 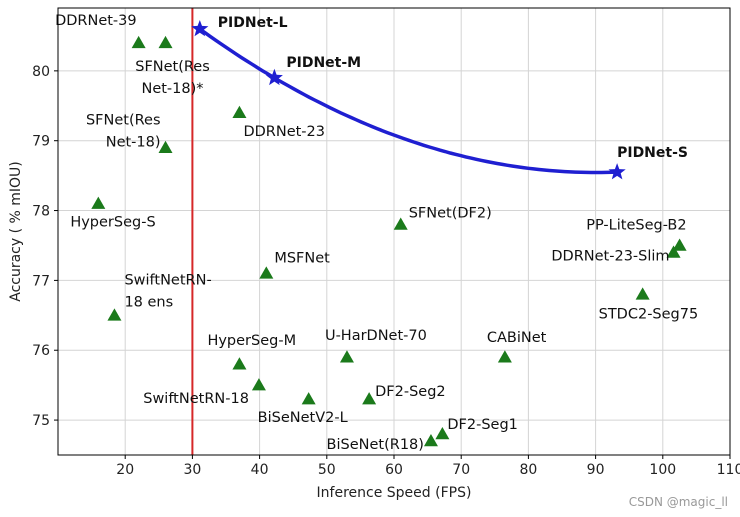 What do you see at coordinates (728, 470) in the screenshot?
I see `x-tick-label: 110` at bounding box center [728, 470].